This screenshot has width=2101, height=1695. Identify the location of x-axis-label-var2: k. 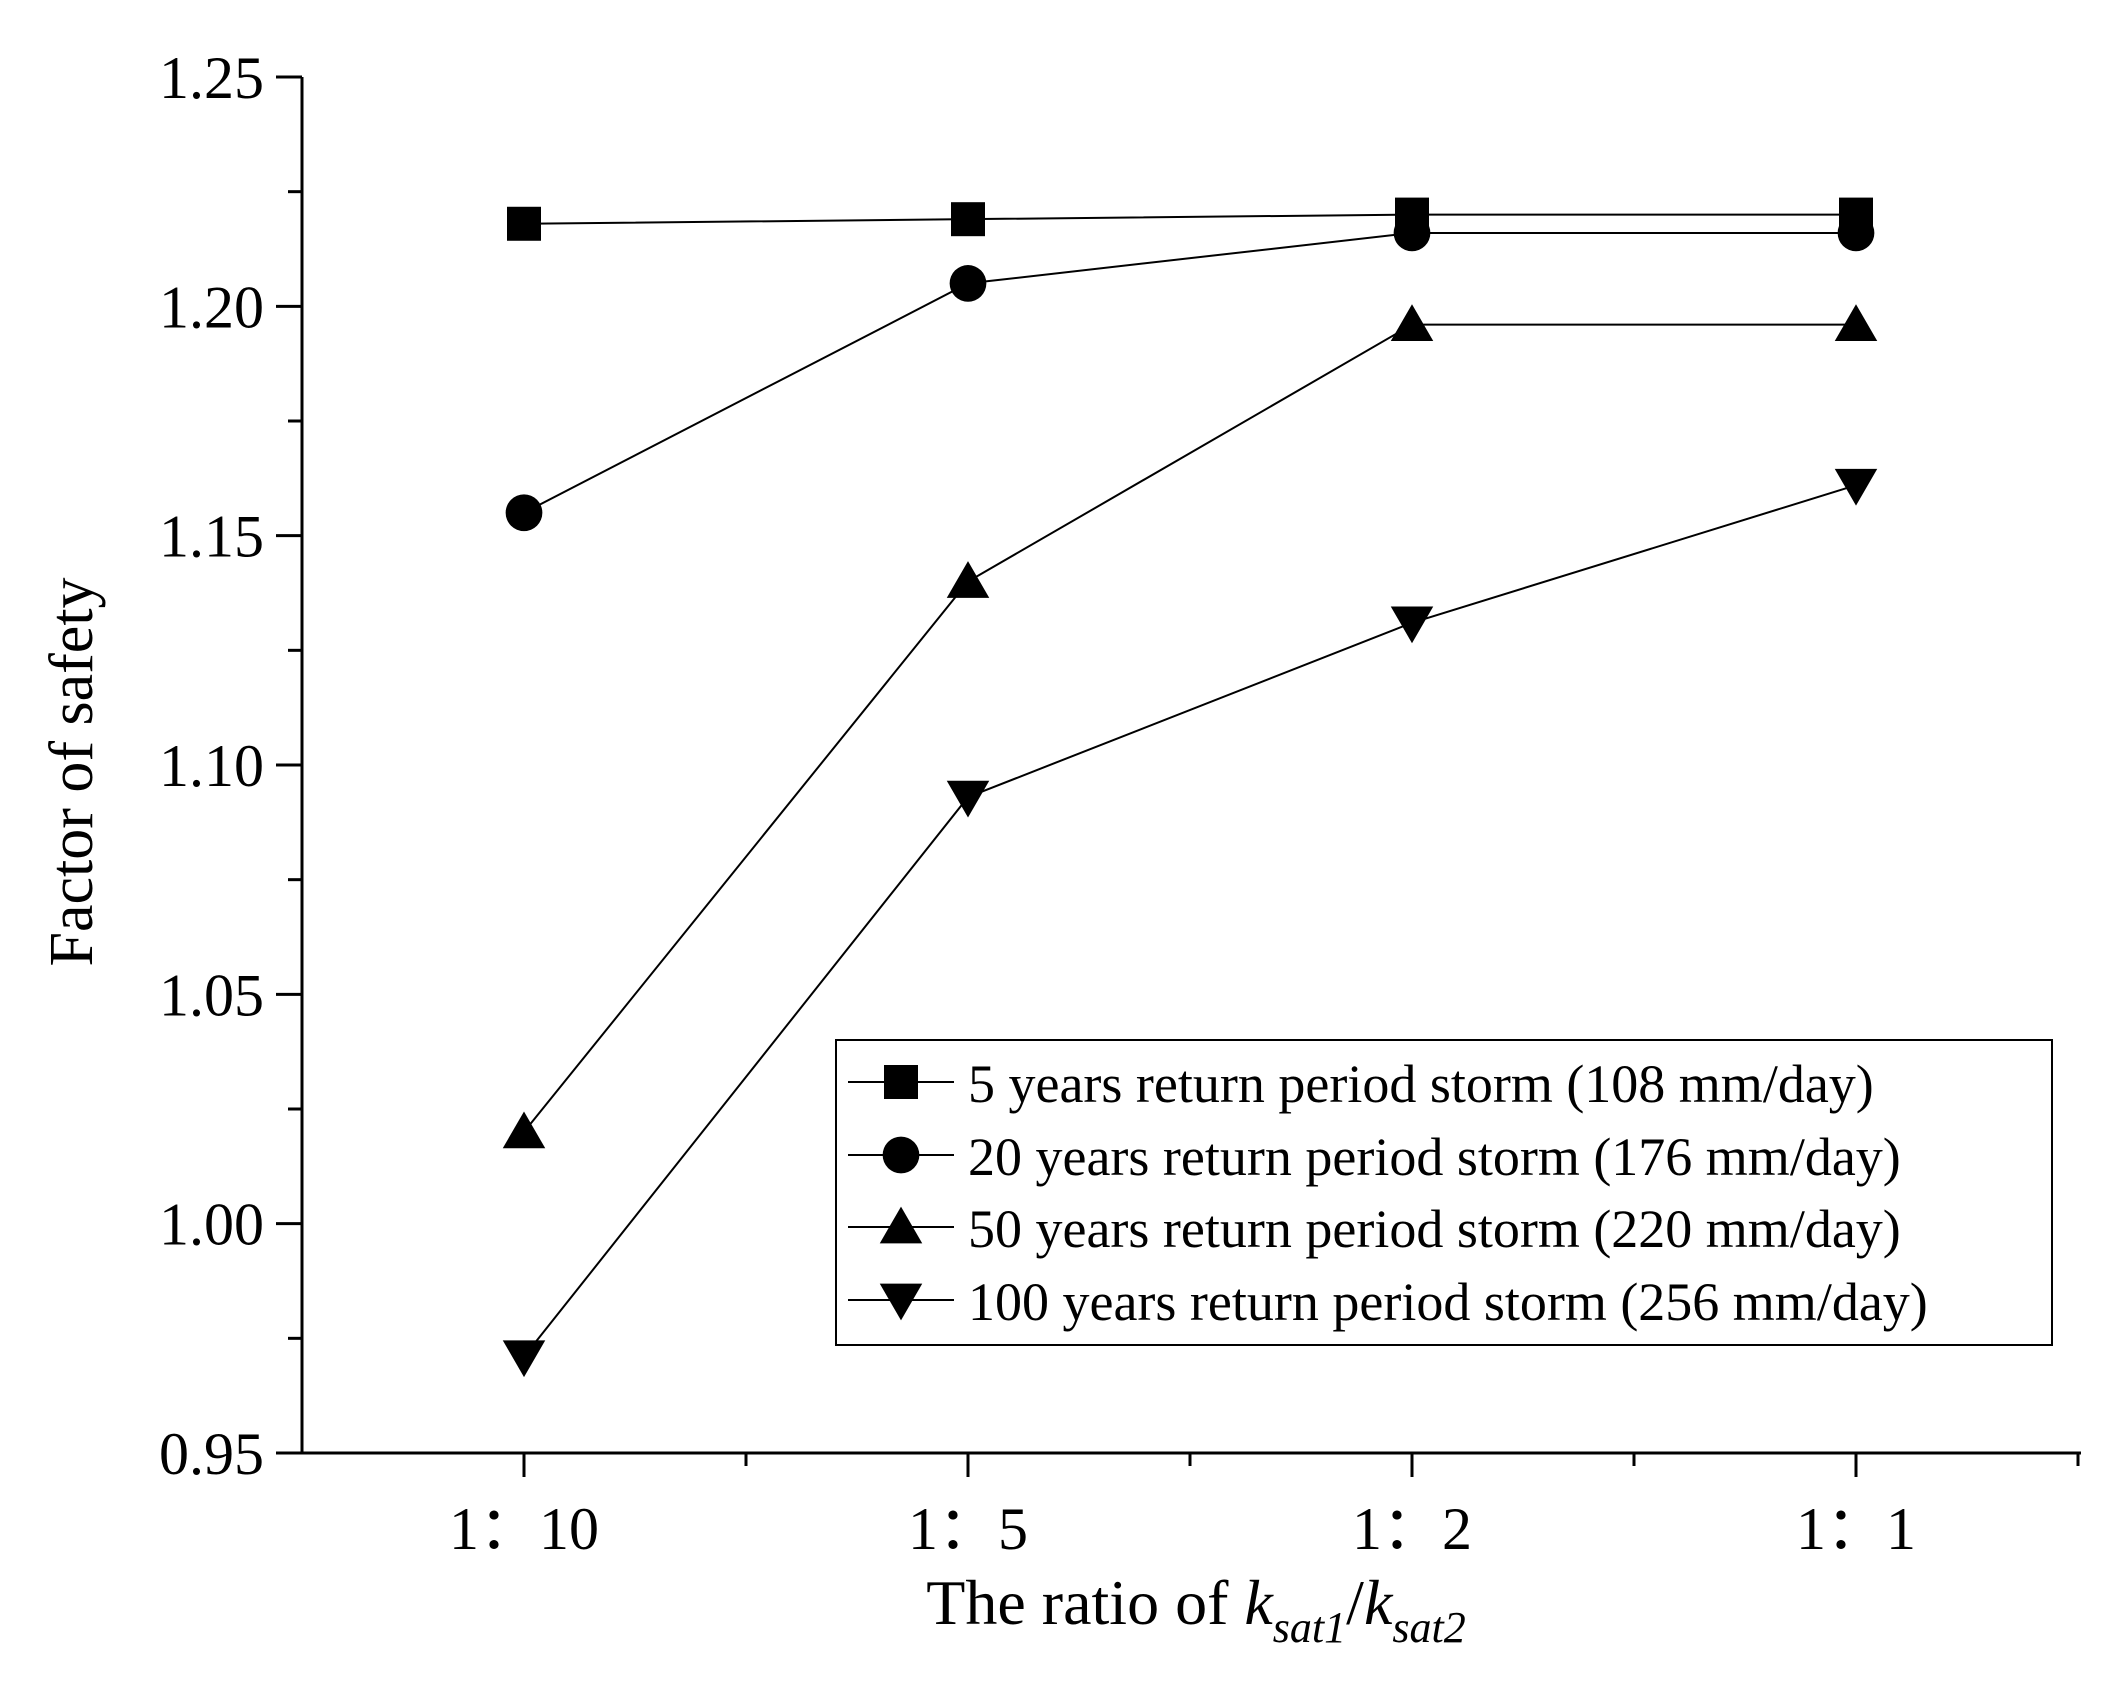
(1379, 1602).